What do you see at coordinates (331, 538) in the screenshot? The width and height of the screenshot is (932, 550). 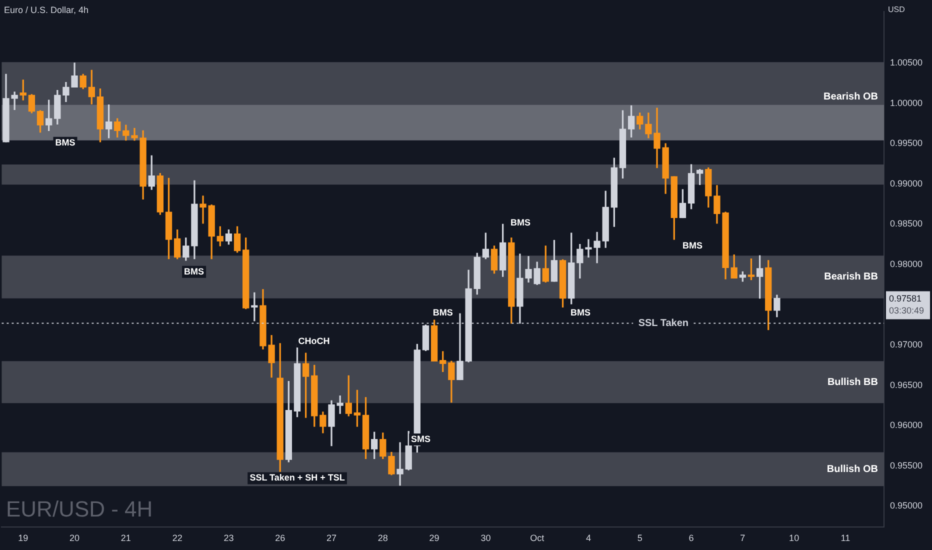 I see `x-tick-label: 27` at bounding box center [331, 538].